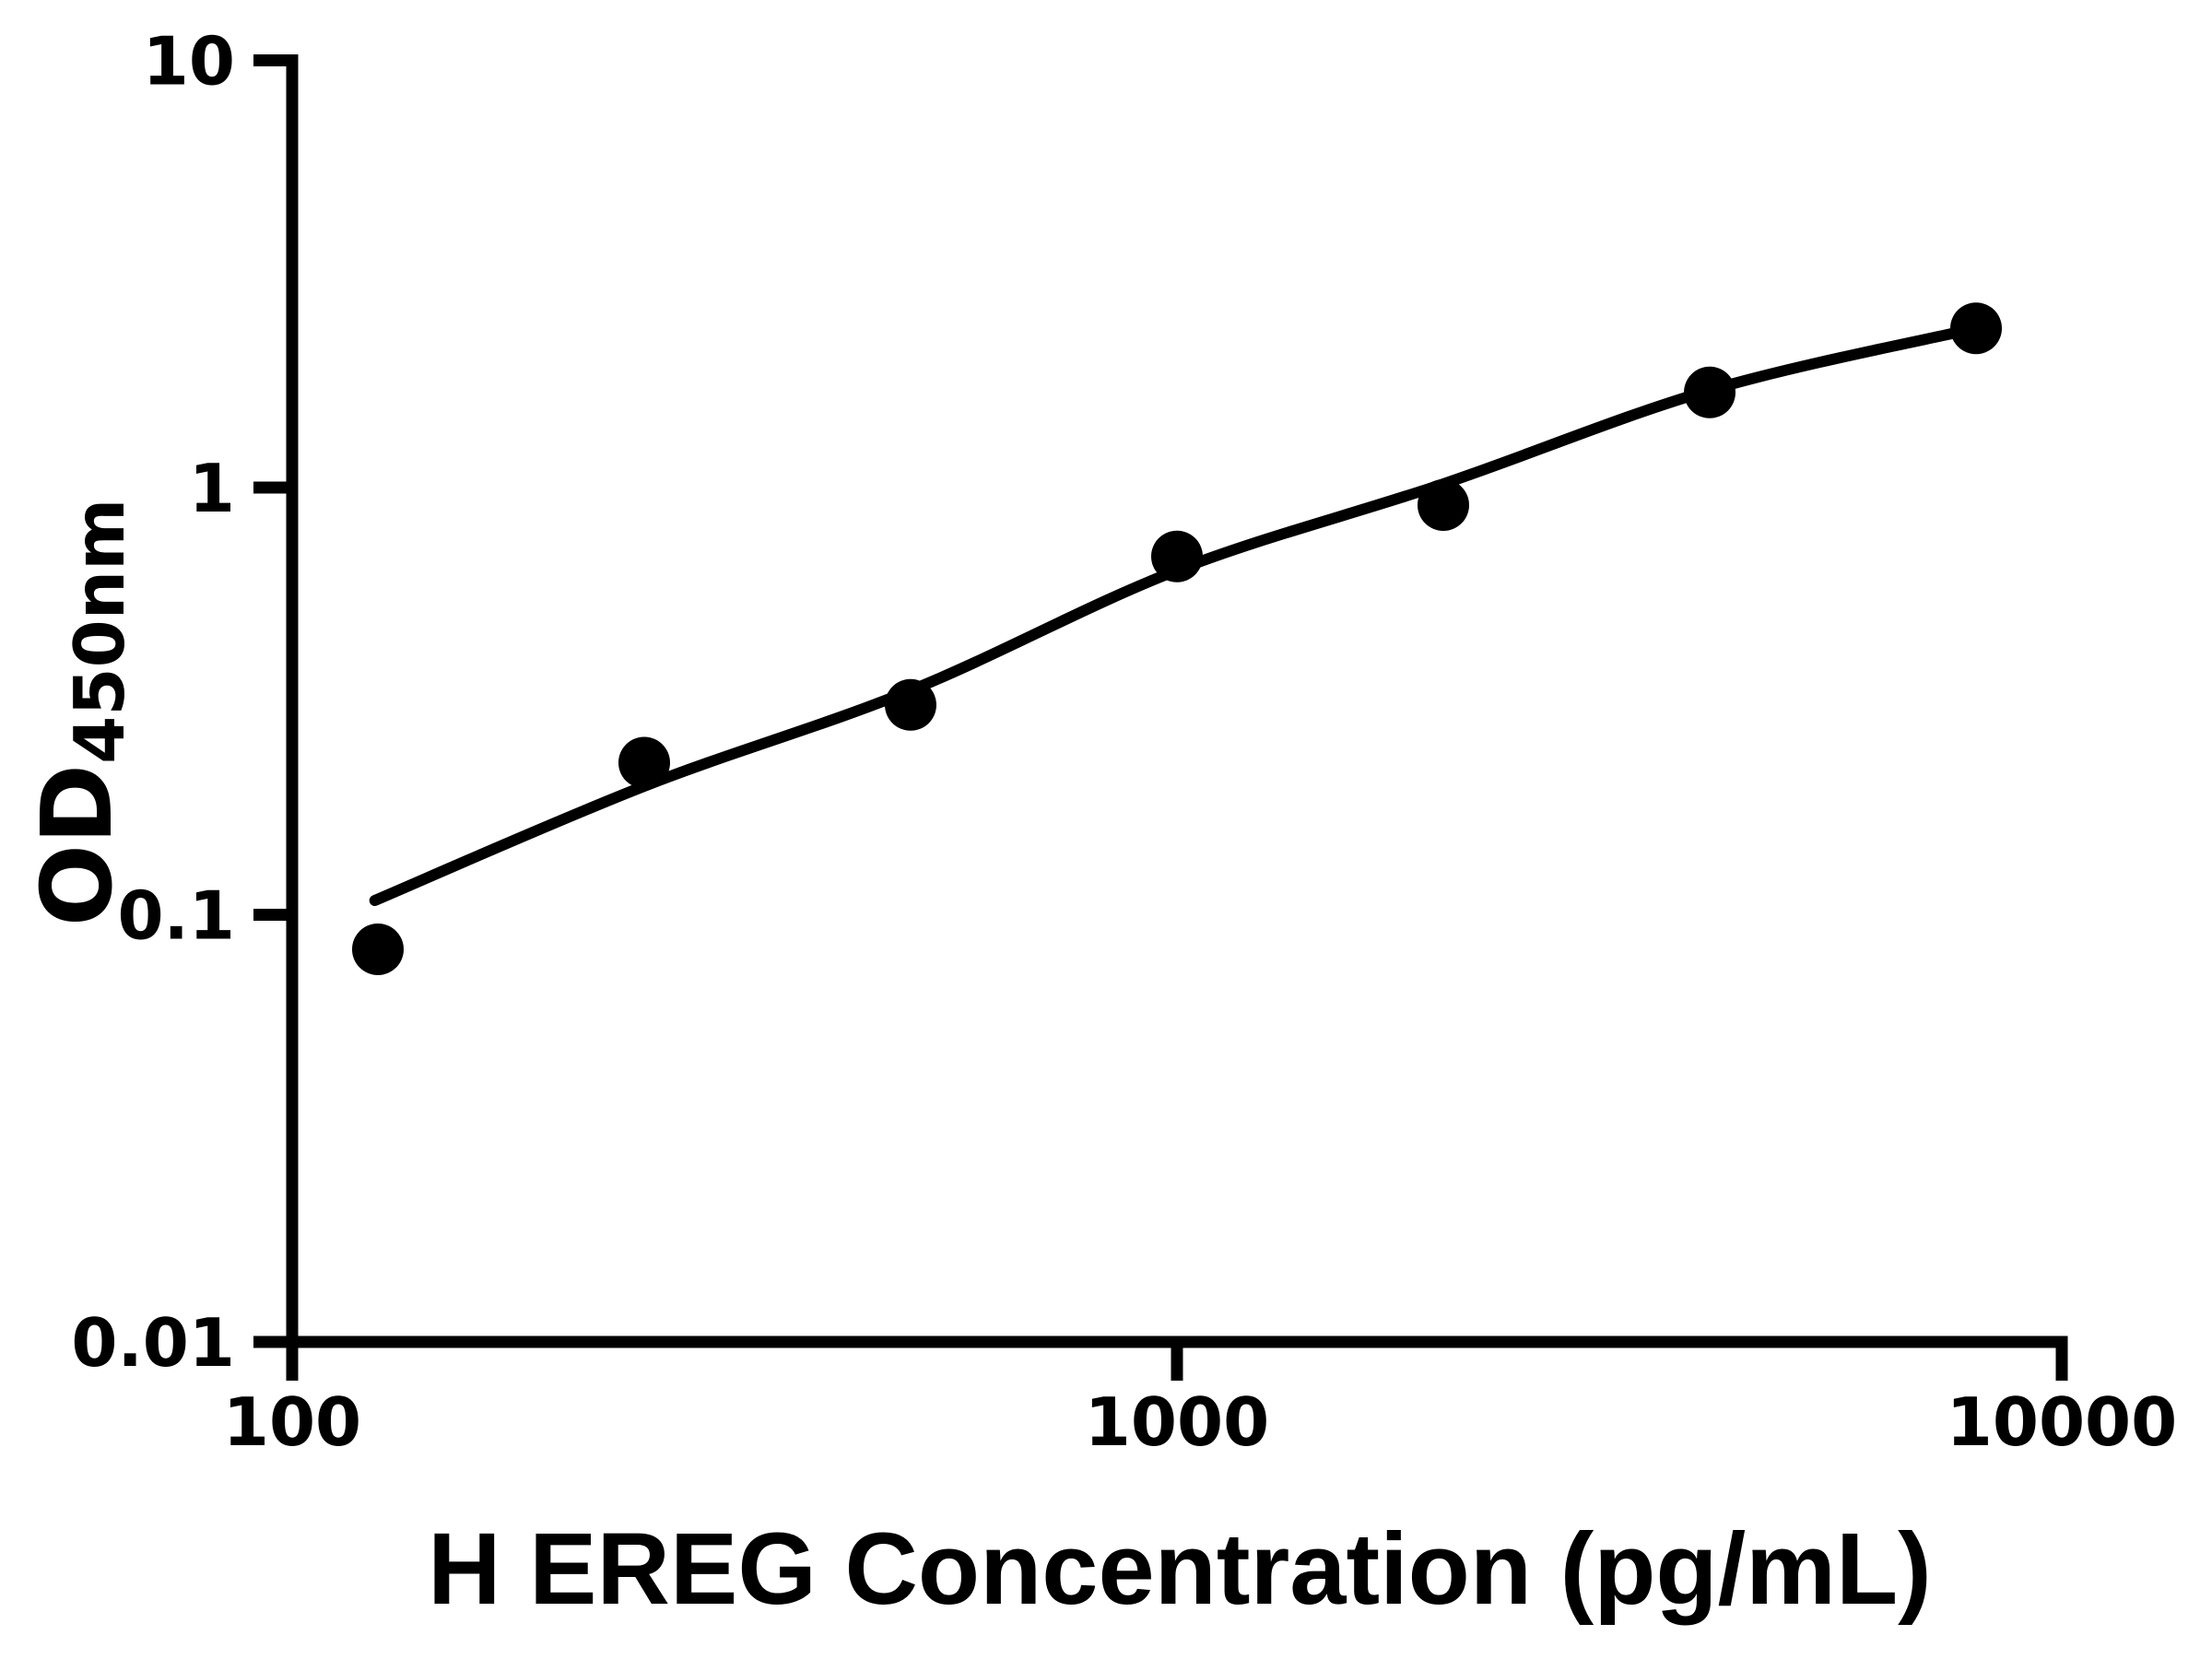  I want to click on x-tick-label: 1000, so click(1177, 1422).